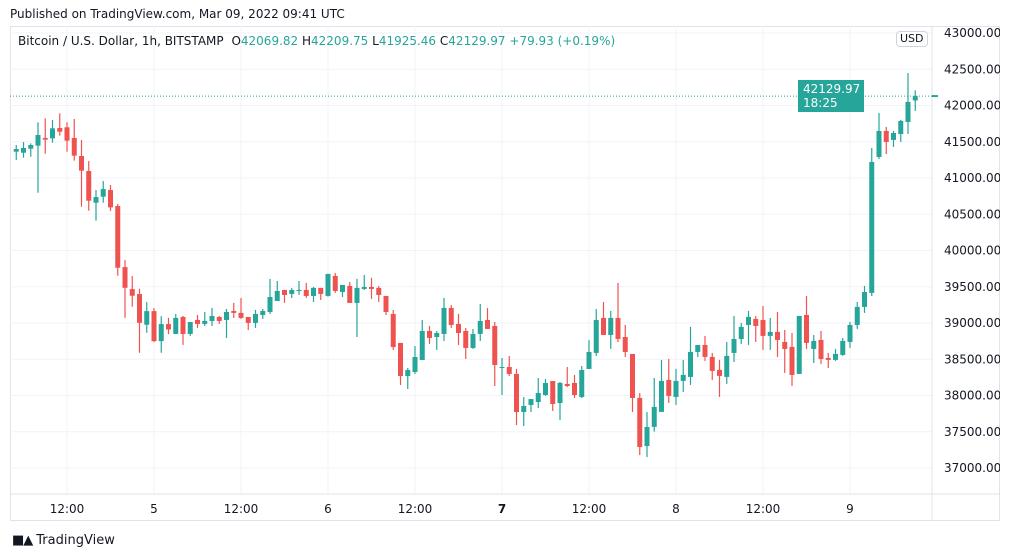  Describe the element at coordinates (912, 39) in the screenshot. I see `currency-badge: USD` at that location.